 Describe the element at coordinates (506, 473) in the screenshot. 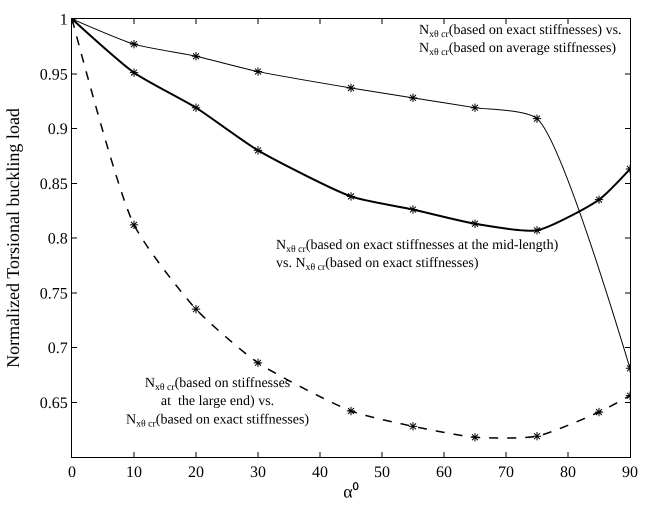

I see `x-tick-label: 70` at that location.